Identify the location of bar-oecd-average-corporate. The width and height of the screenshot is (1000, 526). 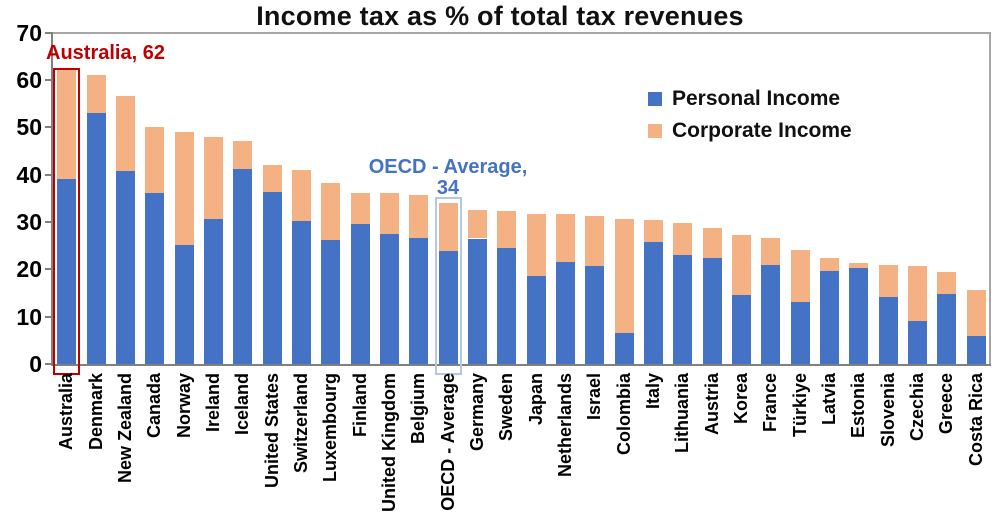
(448, 227).